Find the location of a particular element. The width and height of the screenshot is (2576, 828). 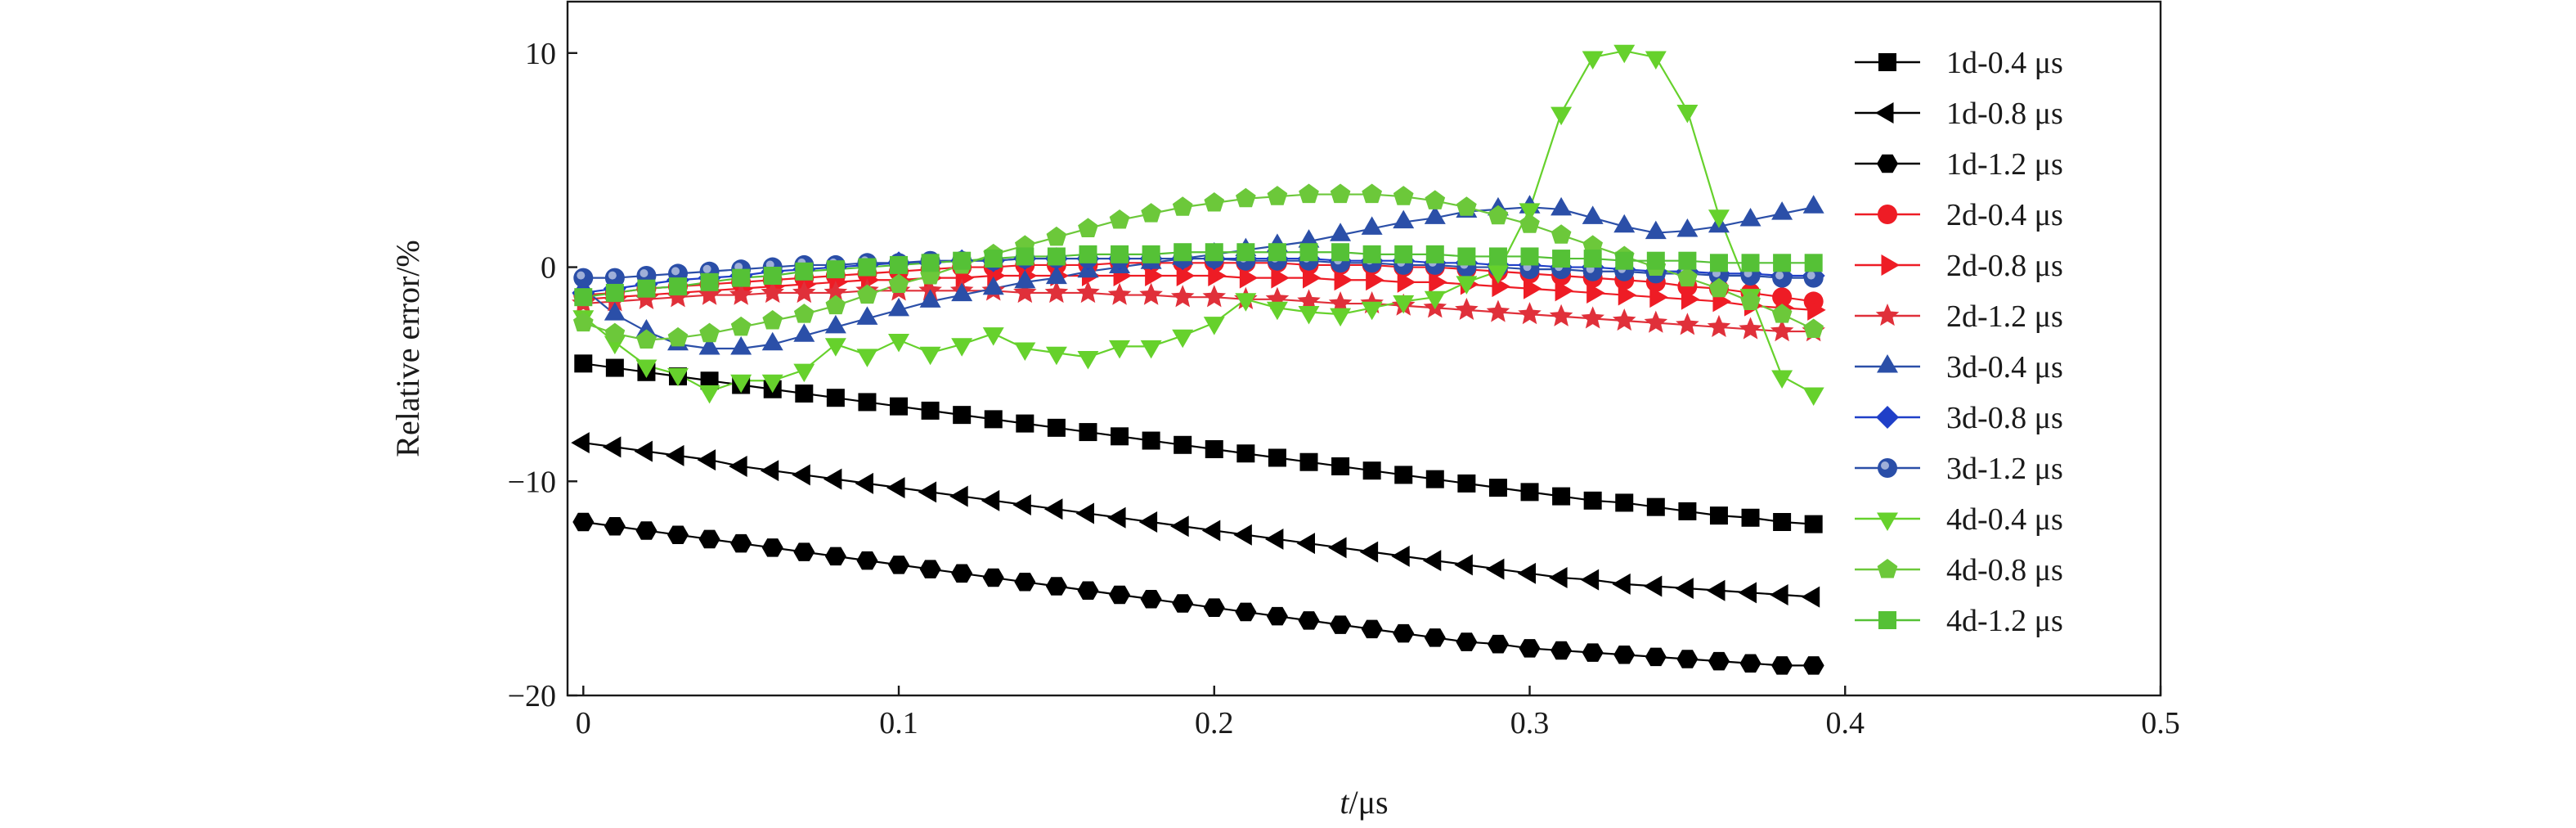

legend-label: 4d-0.8 μs is located at coordinates (2005, 570).